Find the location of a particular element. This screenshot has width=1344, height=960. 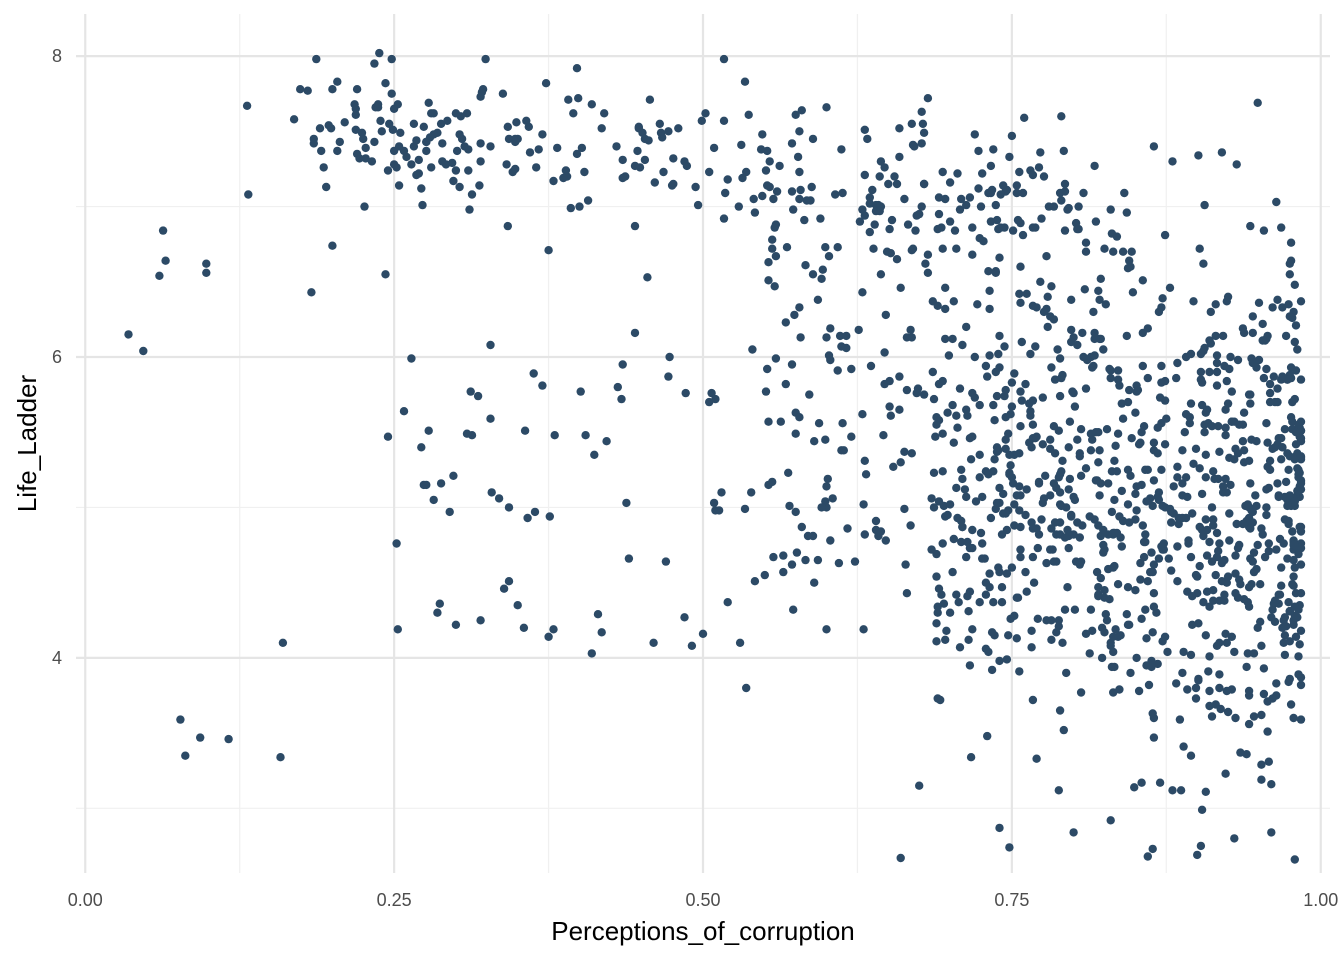

y-tick-label: 8 is located at coordinates (57, 56).